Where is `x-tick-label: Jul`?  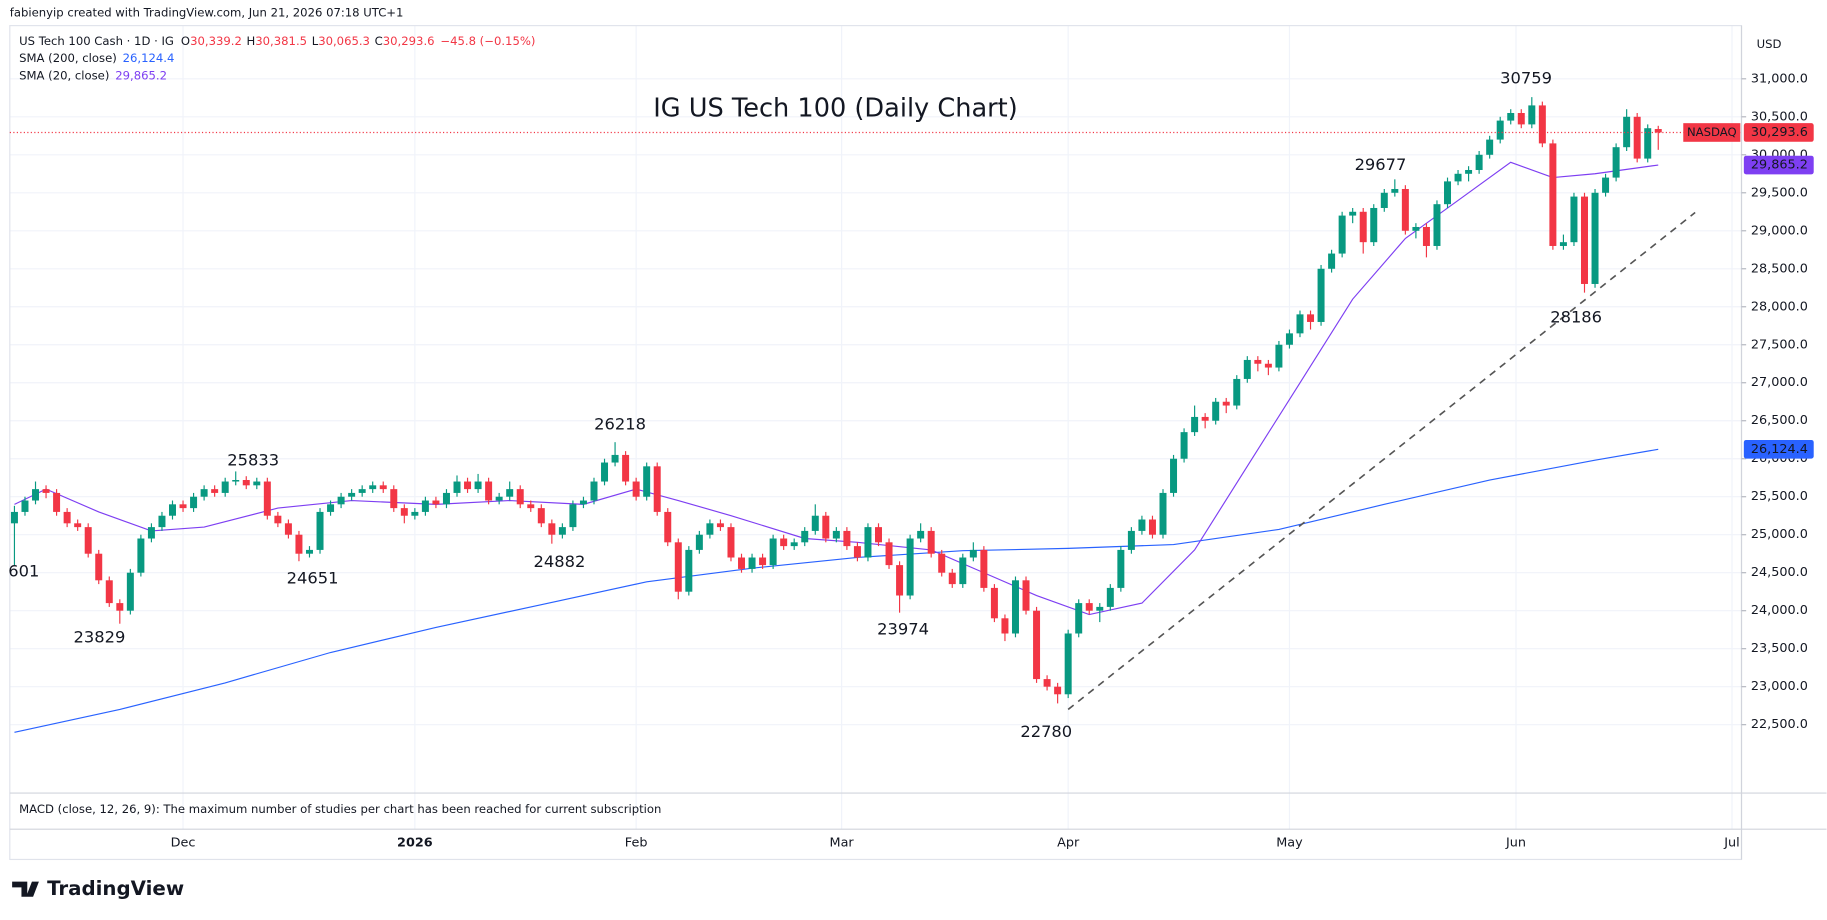 x-tick-label: Jul is located at coordinates (1731, 843).